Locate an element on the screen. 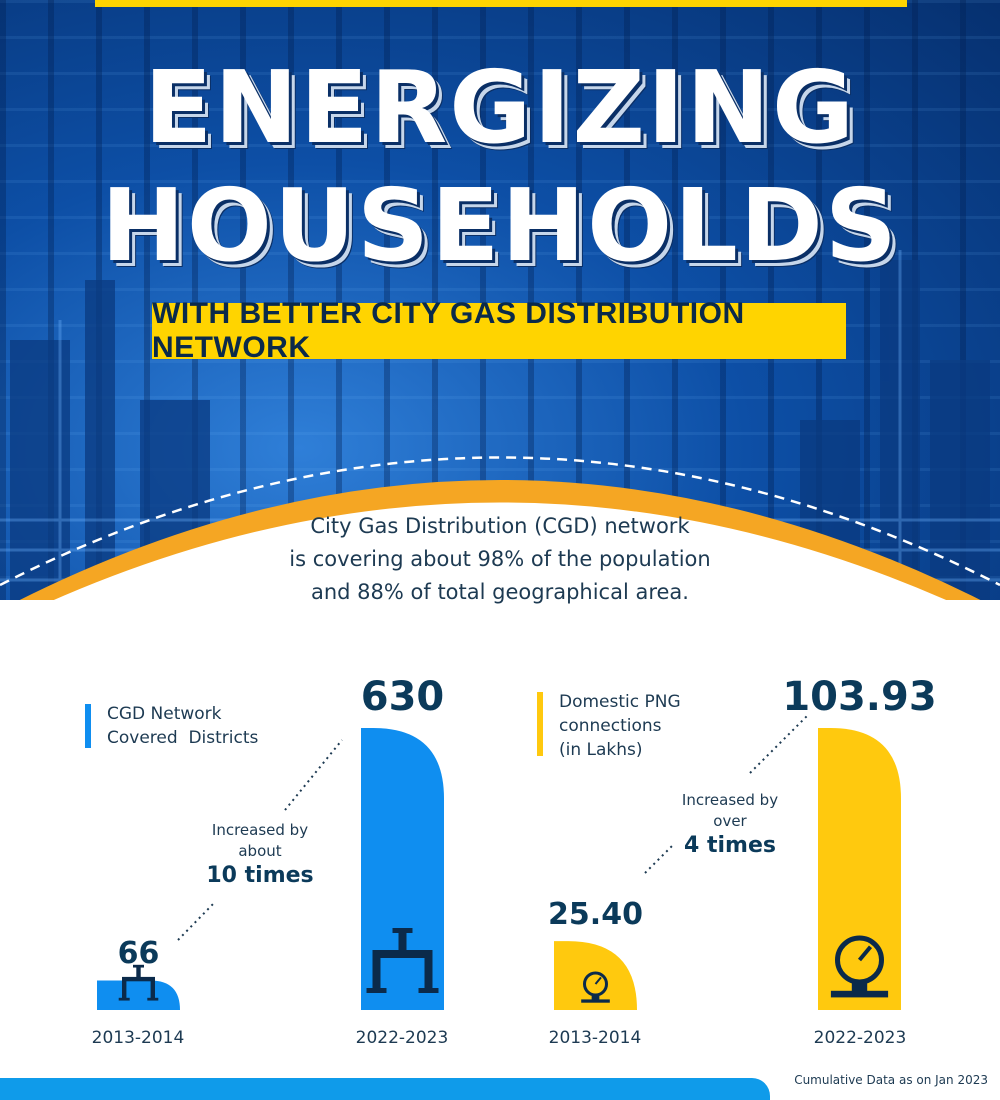 This screenshot has width=1000, height=1100. year-label-cgd-2022: 2022-2023 is located at coordinates (402, 1038).